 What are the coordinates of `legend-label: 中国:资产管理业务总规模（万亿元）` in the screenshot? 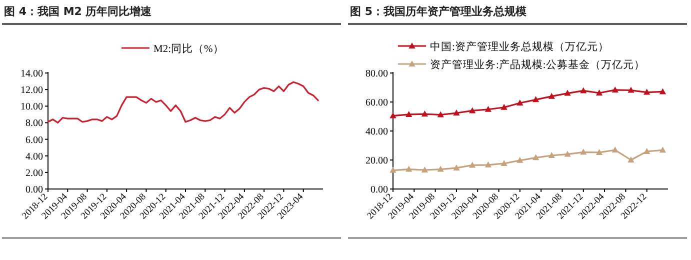 It's located at (519, 46).